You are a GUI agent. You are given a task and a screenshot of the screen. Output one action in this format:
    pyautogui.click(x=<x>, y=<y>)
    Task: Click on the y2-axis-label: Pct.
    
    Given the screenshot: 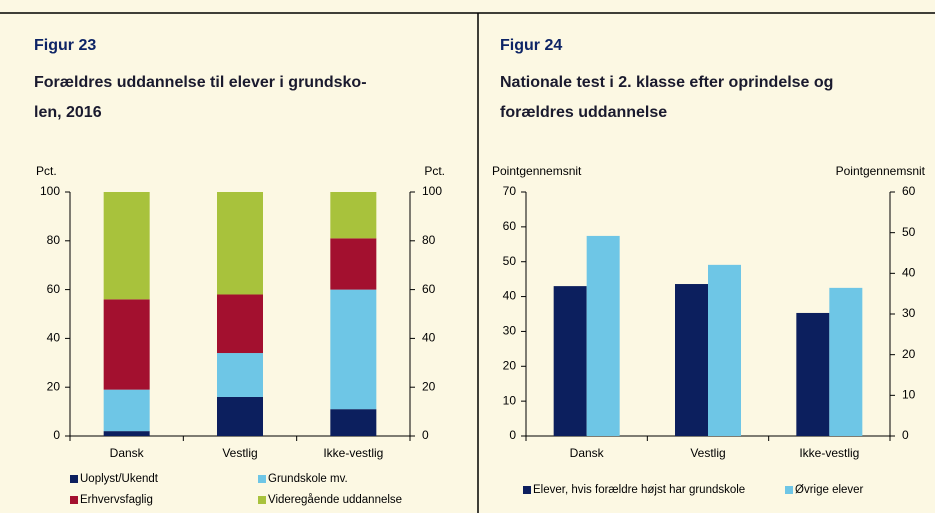 What is the action you would take?
    pyautogui.click(x=434, y=171)
    